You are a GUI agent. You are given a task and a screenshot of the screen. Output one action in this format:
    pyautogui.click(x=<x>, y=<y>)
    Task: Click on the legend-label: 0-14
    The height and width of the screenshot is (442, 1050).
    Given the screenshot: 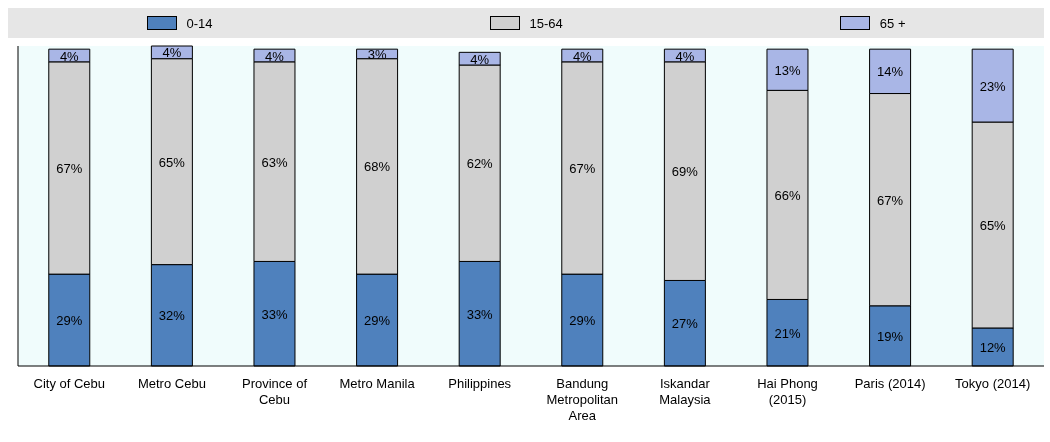 What is the action you would take?
    pyautogui.click(x=199, y=23)
    